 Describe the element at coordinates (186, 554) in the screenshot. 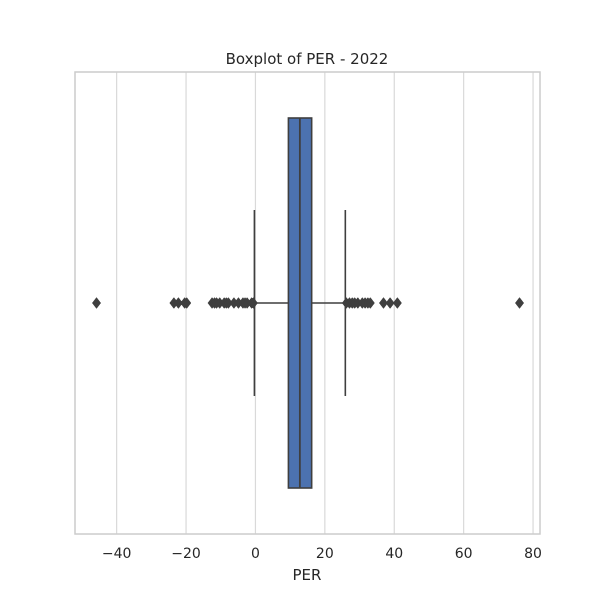

I see `x-tick-label-1: −20` at that location.